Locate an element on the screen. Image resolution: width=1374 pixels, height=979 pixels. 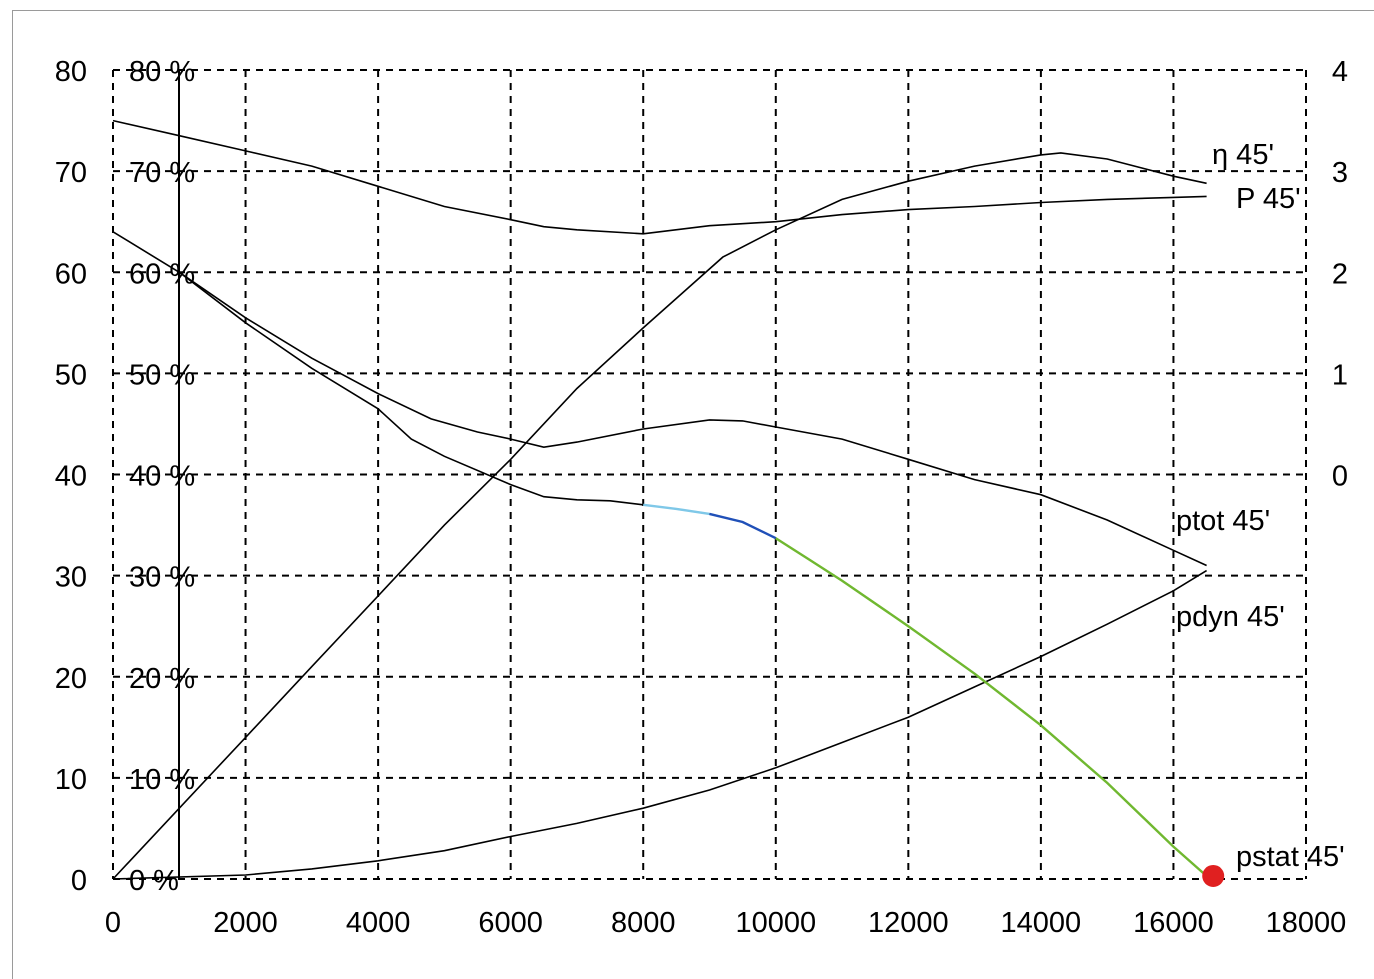
series-labels: η 45' P 45' ptot 45' pdyn 45' pstat 45' is located at coordinates (1260, 506).